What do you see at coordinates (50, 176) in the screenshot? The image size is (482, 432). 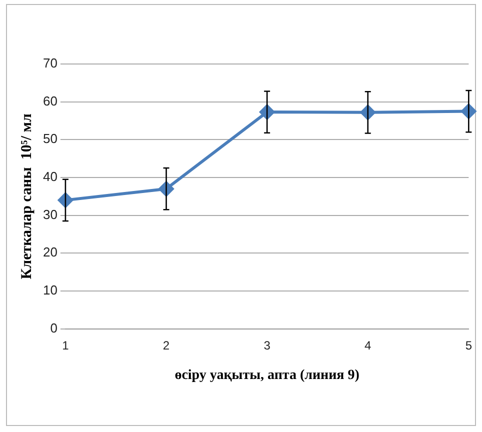 I see `y-tick-label: 40` at bounding box center [50, 176].